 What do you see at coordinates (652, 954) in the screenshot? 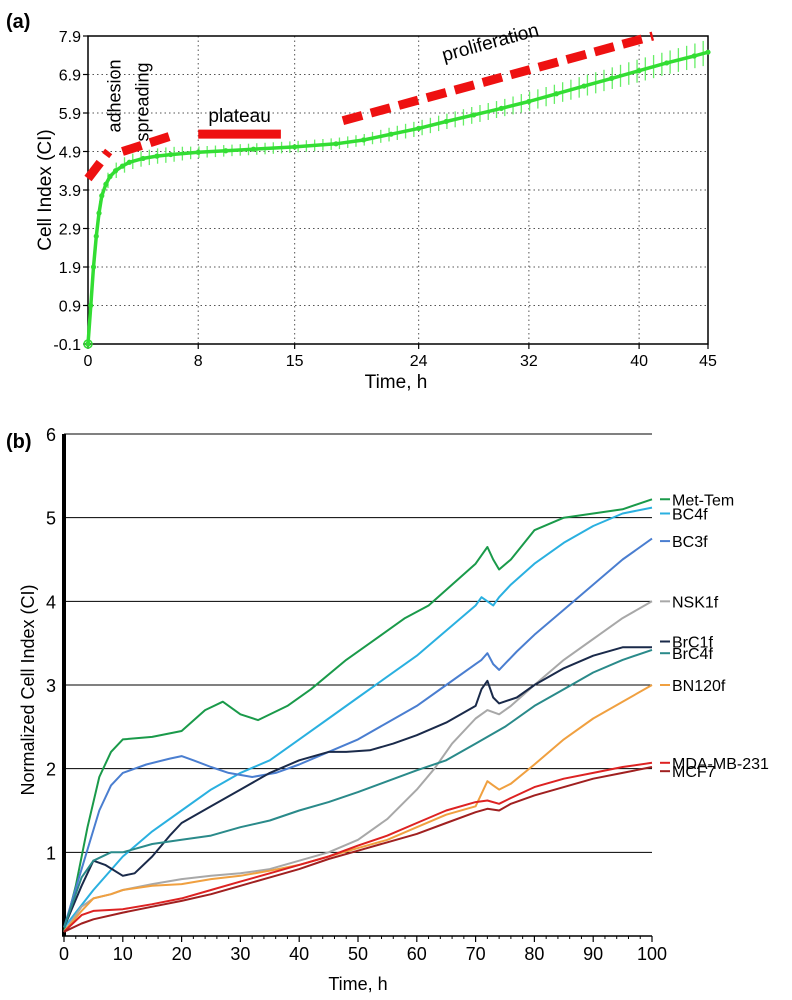
I see `panel-b-x-tick-label: 100` at bounding box center [652, 954].